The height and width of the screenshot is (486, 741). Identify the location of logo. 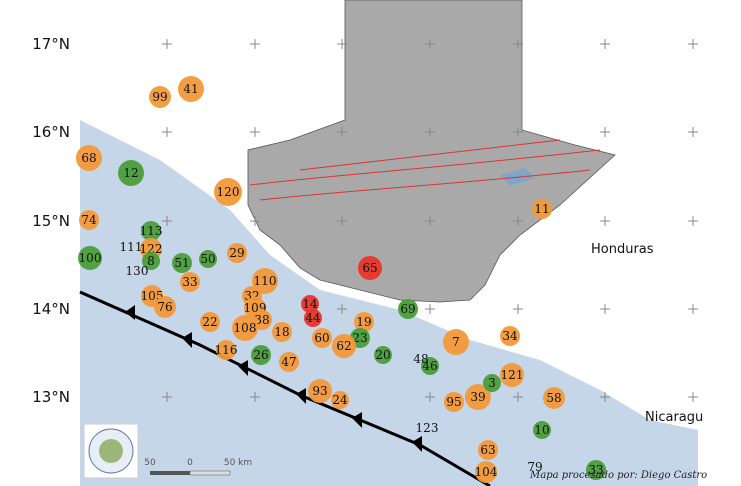
(111, 451).